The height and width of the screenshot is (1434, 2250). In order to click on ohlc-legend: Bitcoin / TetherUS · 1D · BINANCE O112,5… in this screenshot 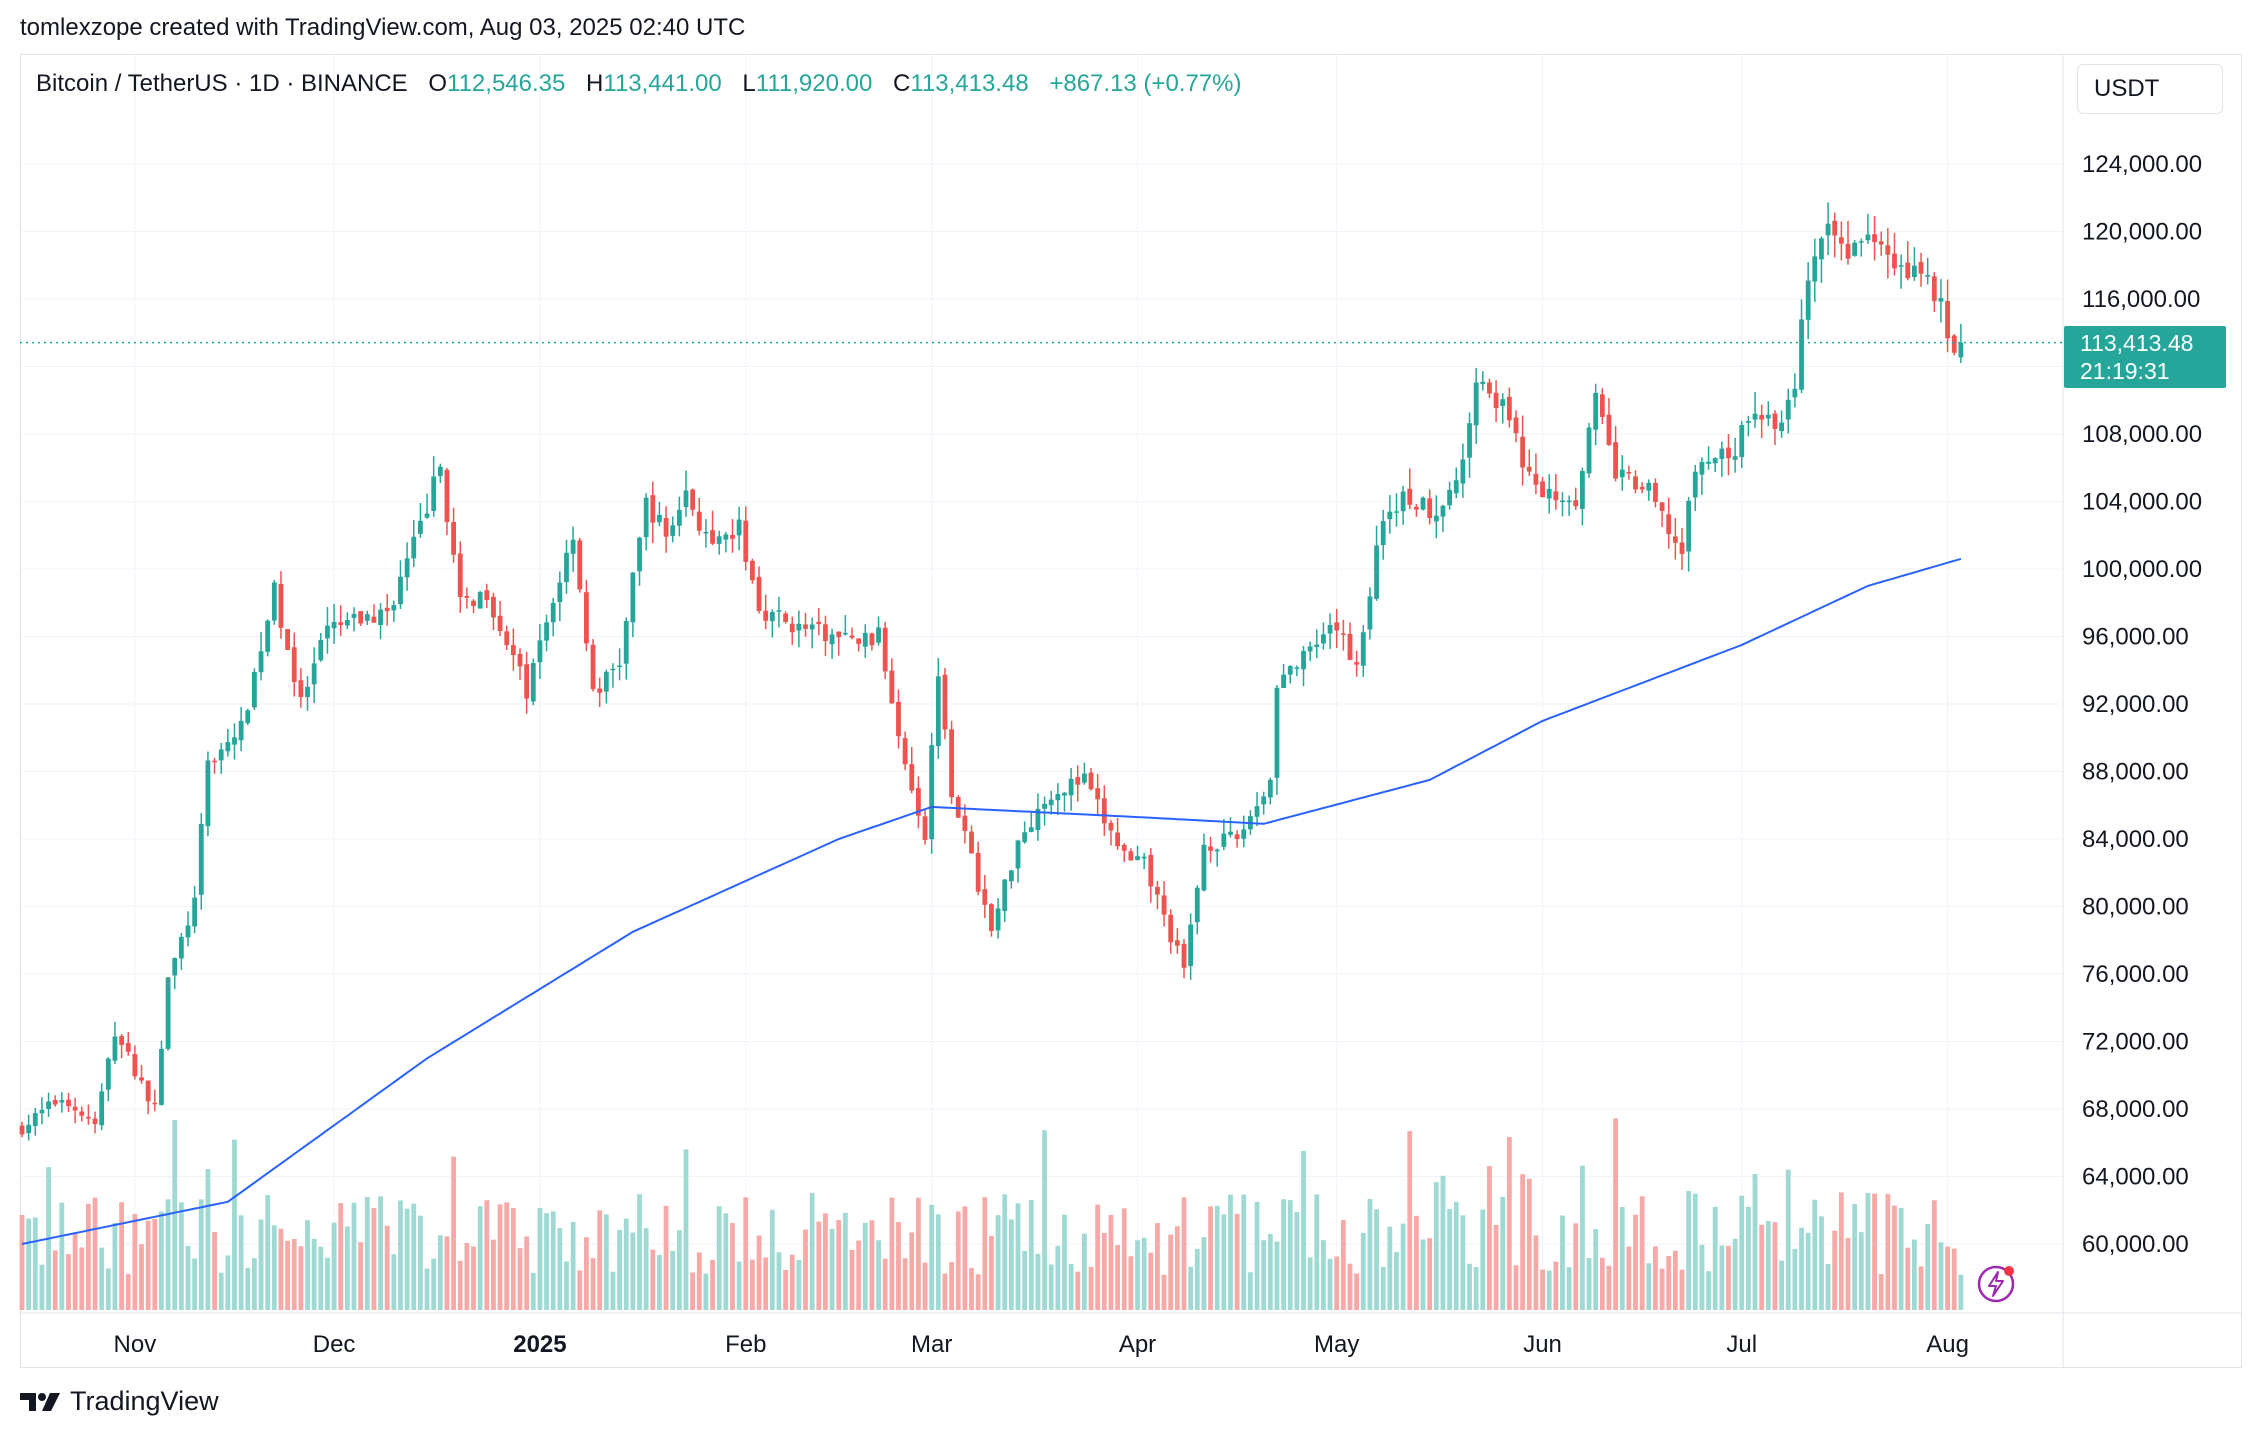, I will do `click(638, 84)`.